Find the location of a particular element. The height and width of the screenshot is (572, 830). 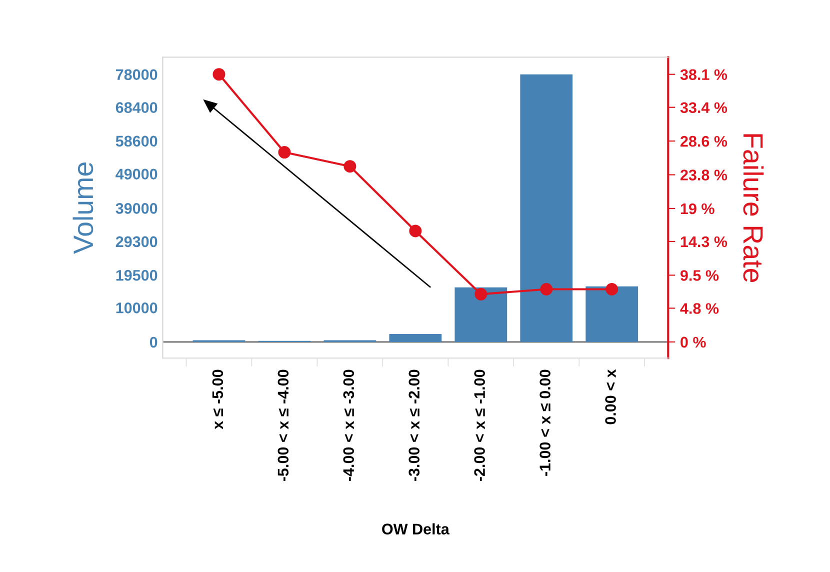

y2-tick-label: 19 % is located at coordinates (697, 208).